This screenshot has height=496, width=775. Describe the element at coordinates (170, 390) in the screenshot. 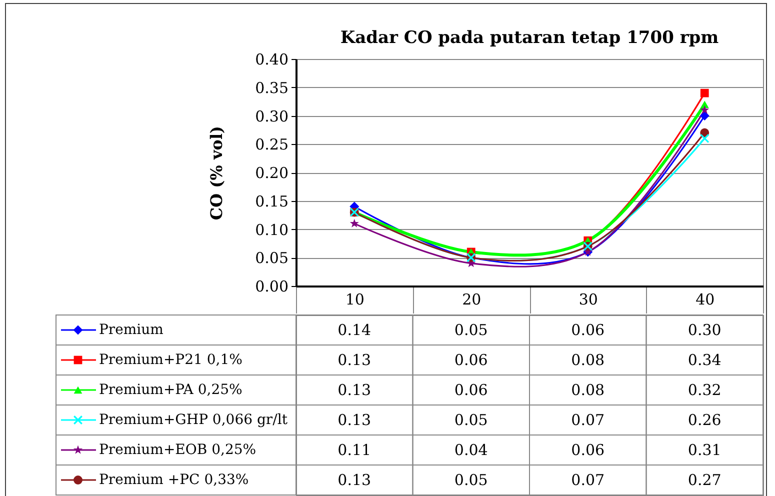

I see `legend-label: Premium+PA 0,25%` at that location.